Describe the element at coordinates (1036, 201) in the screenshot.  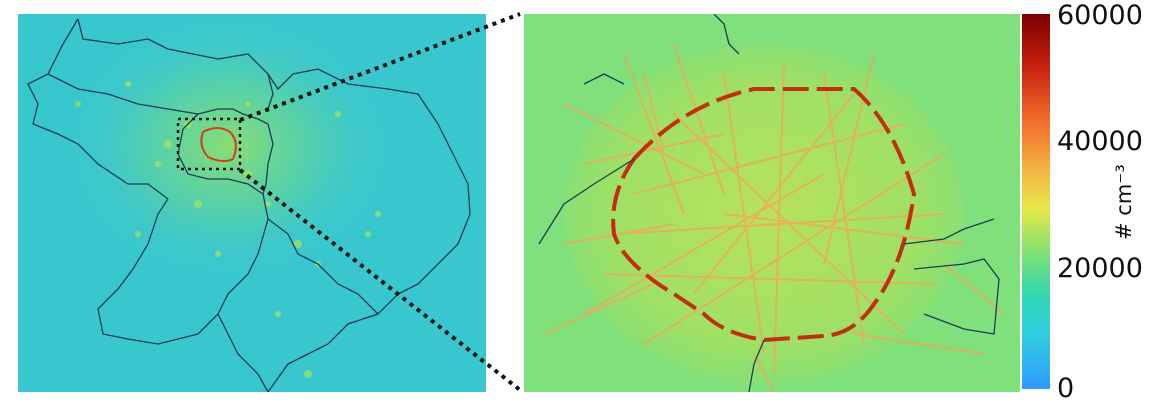
I see `colorbar` at that location.